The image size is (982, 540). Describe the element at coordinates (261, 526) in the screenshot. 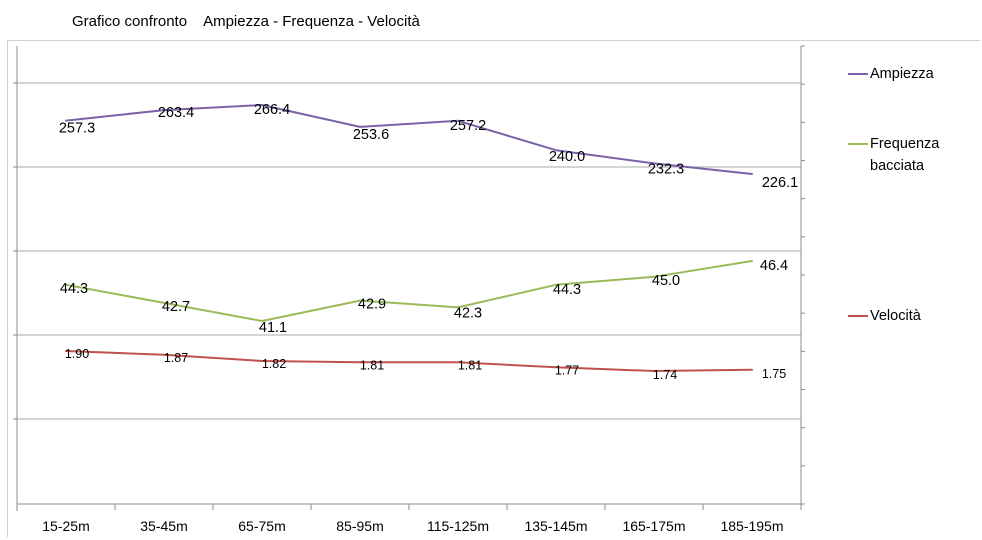

I see `x-tick-label-2: 65-75m` at that location.